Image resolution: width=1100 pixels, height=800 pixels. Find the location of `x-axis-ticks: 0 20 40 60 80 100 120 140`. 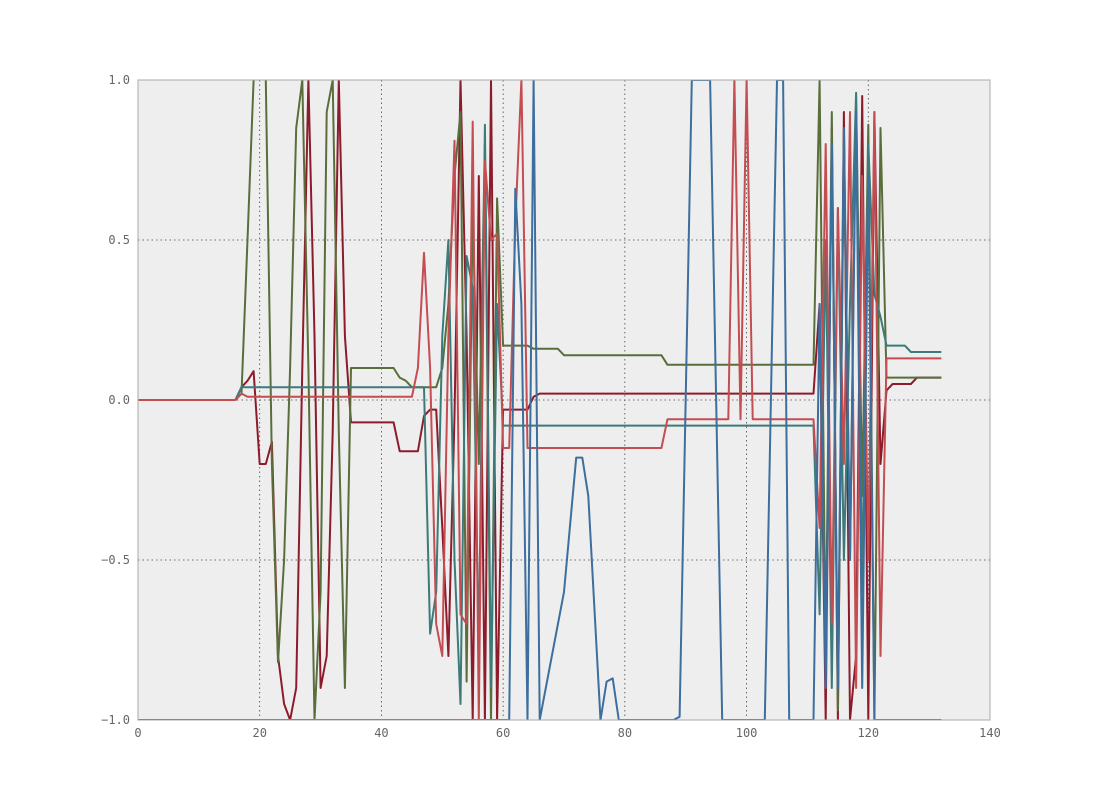

x-axis-ticks: 0 20 40 60 80 100 120 140 is located at coordinates (567, 733).